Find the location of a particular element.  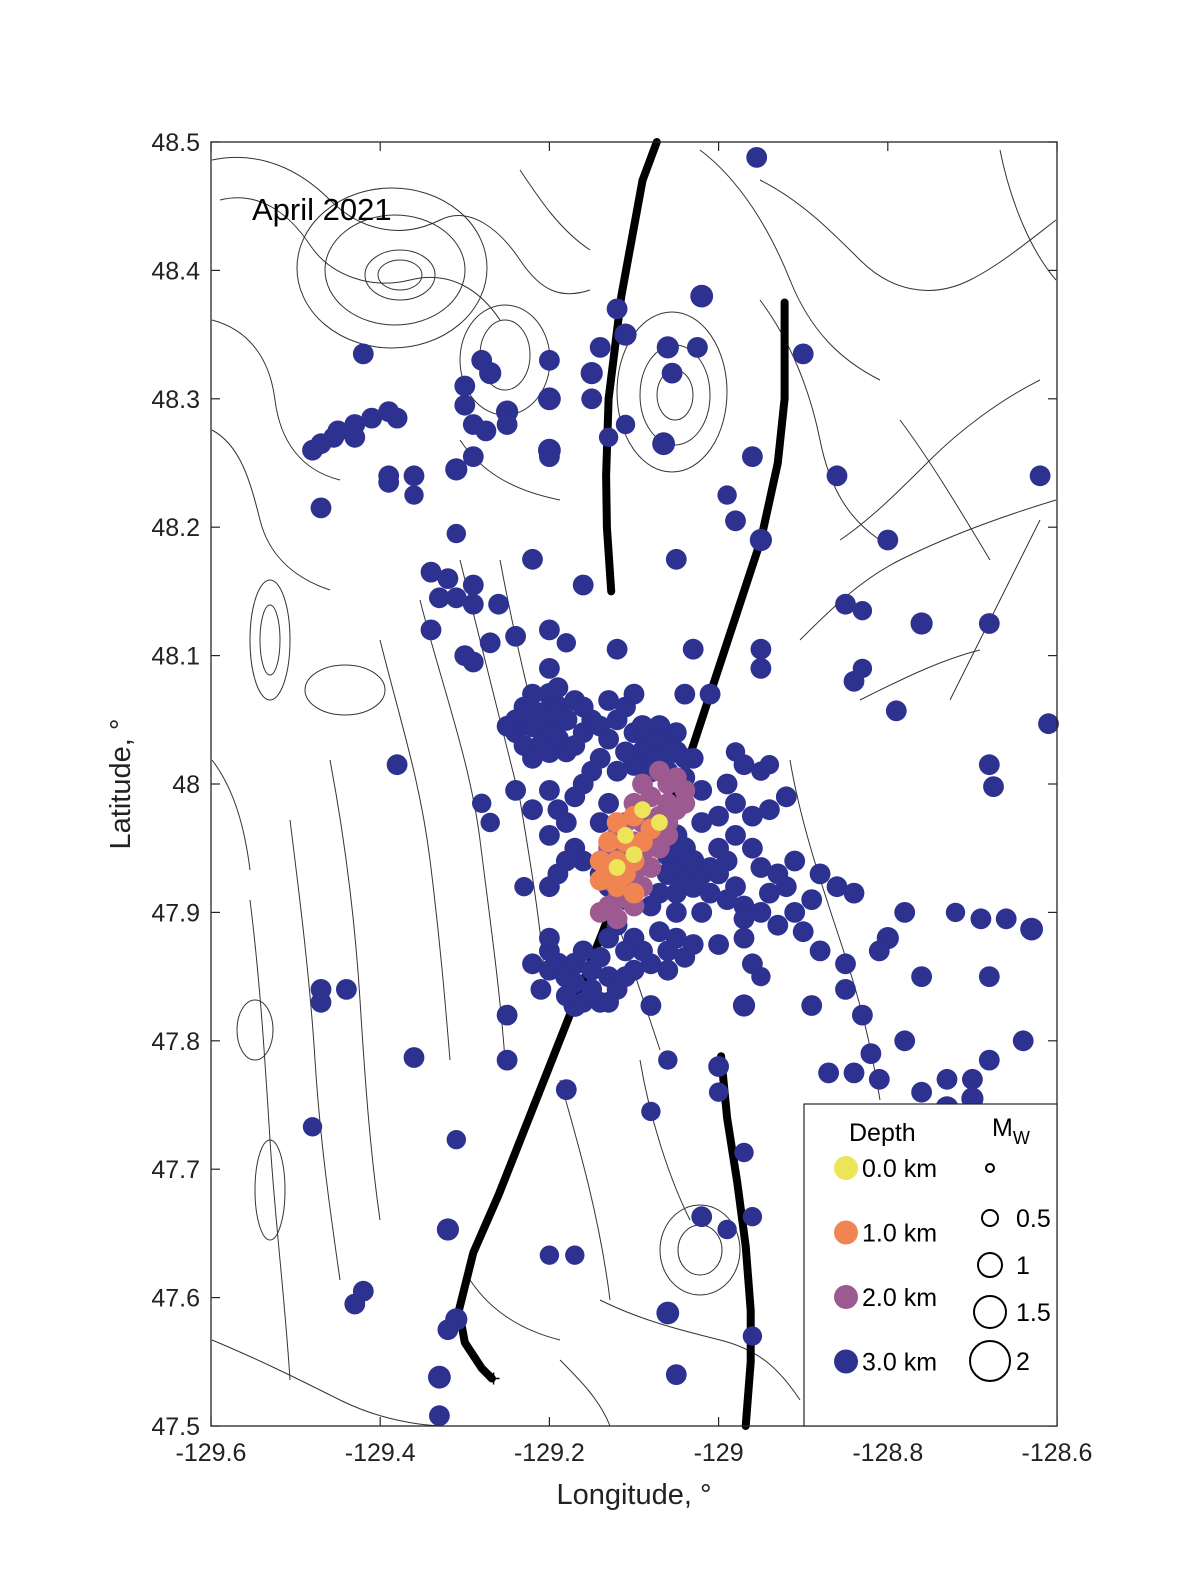

legend-depth-label: 2.0 km is located at coordinates (899, 1298).